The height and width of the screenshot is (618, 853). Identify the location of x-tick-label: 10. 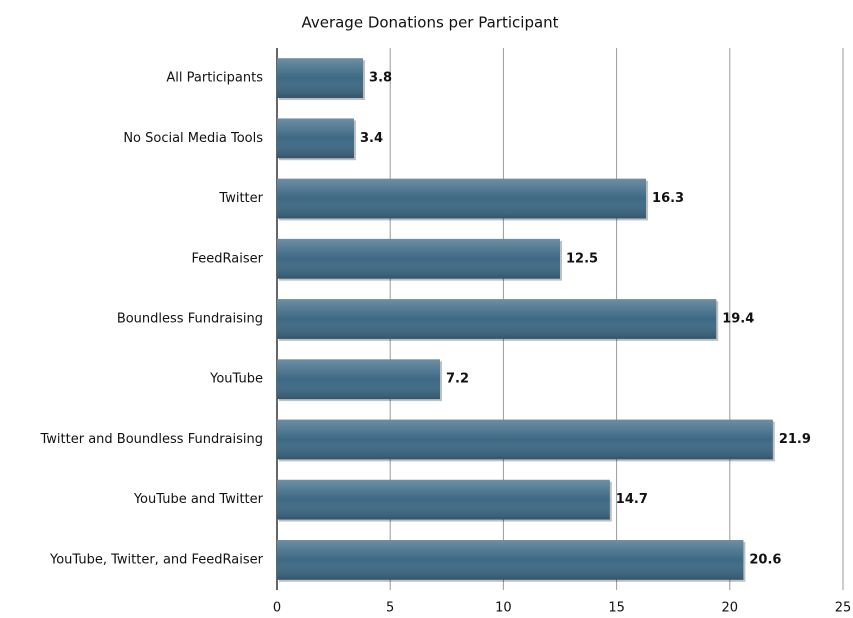
(503, 608).